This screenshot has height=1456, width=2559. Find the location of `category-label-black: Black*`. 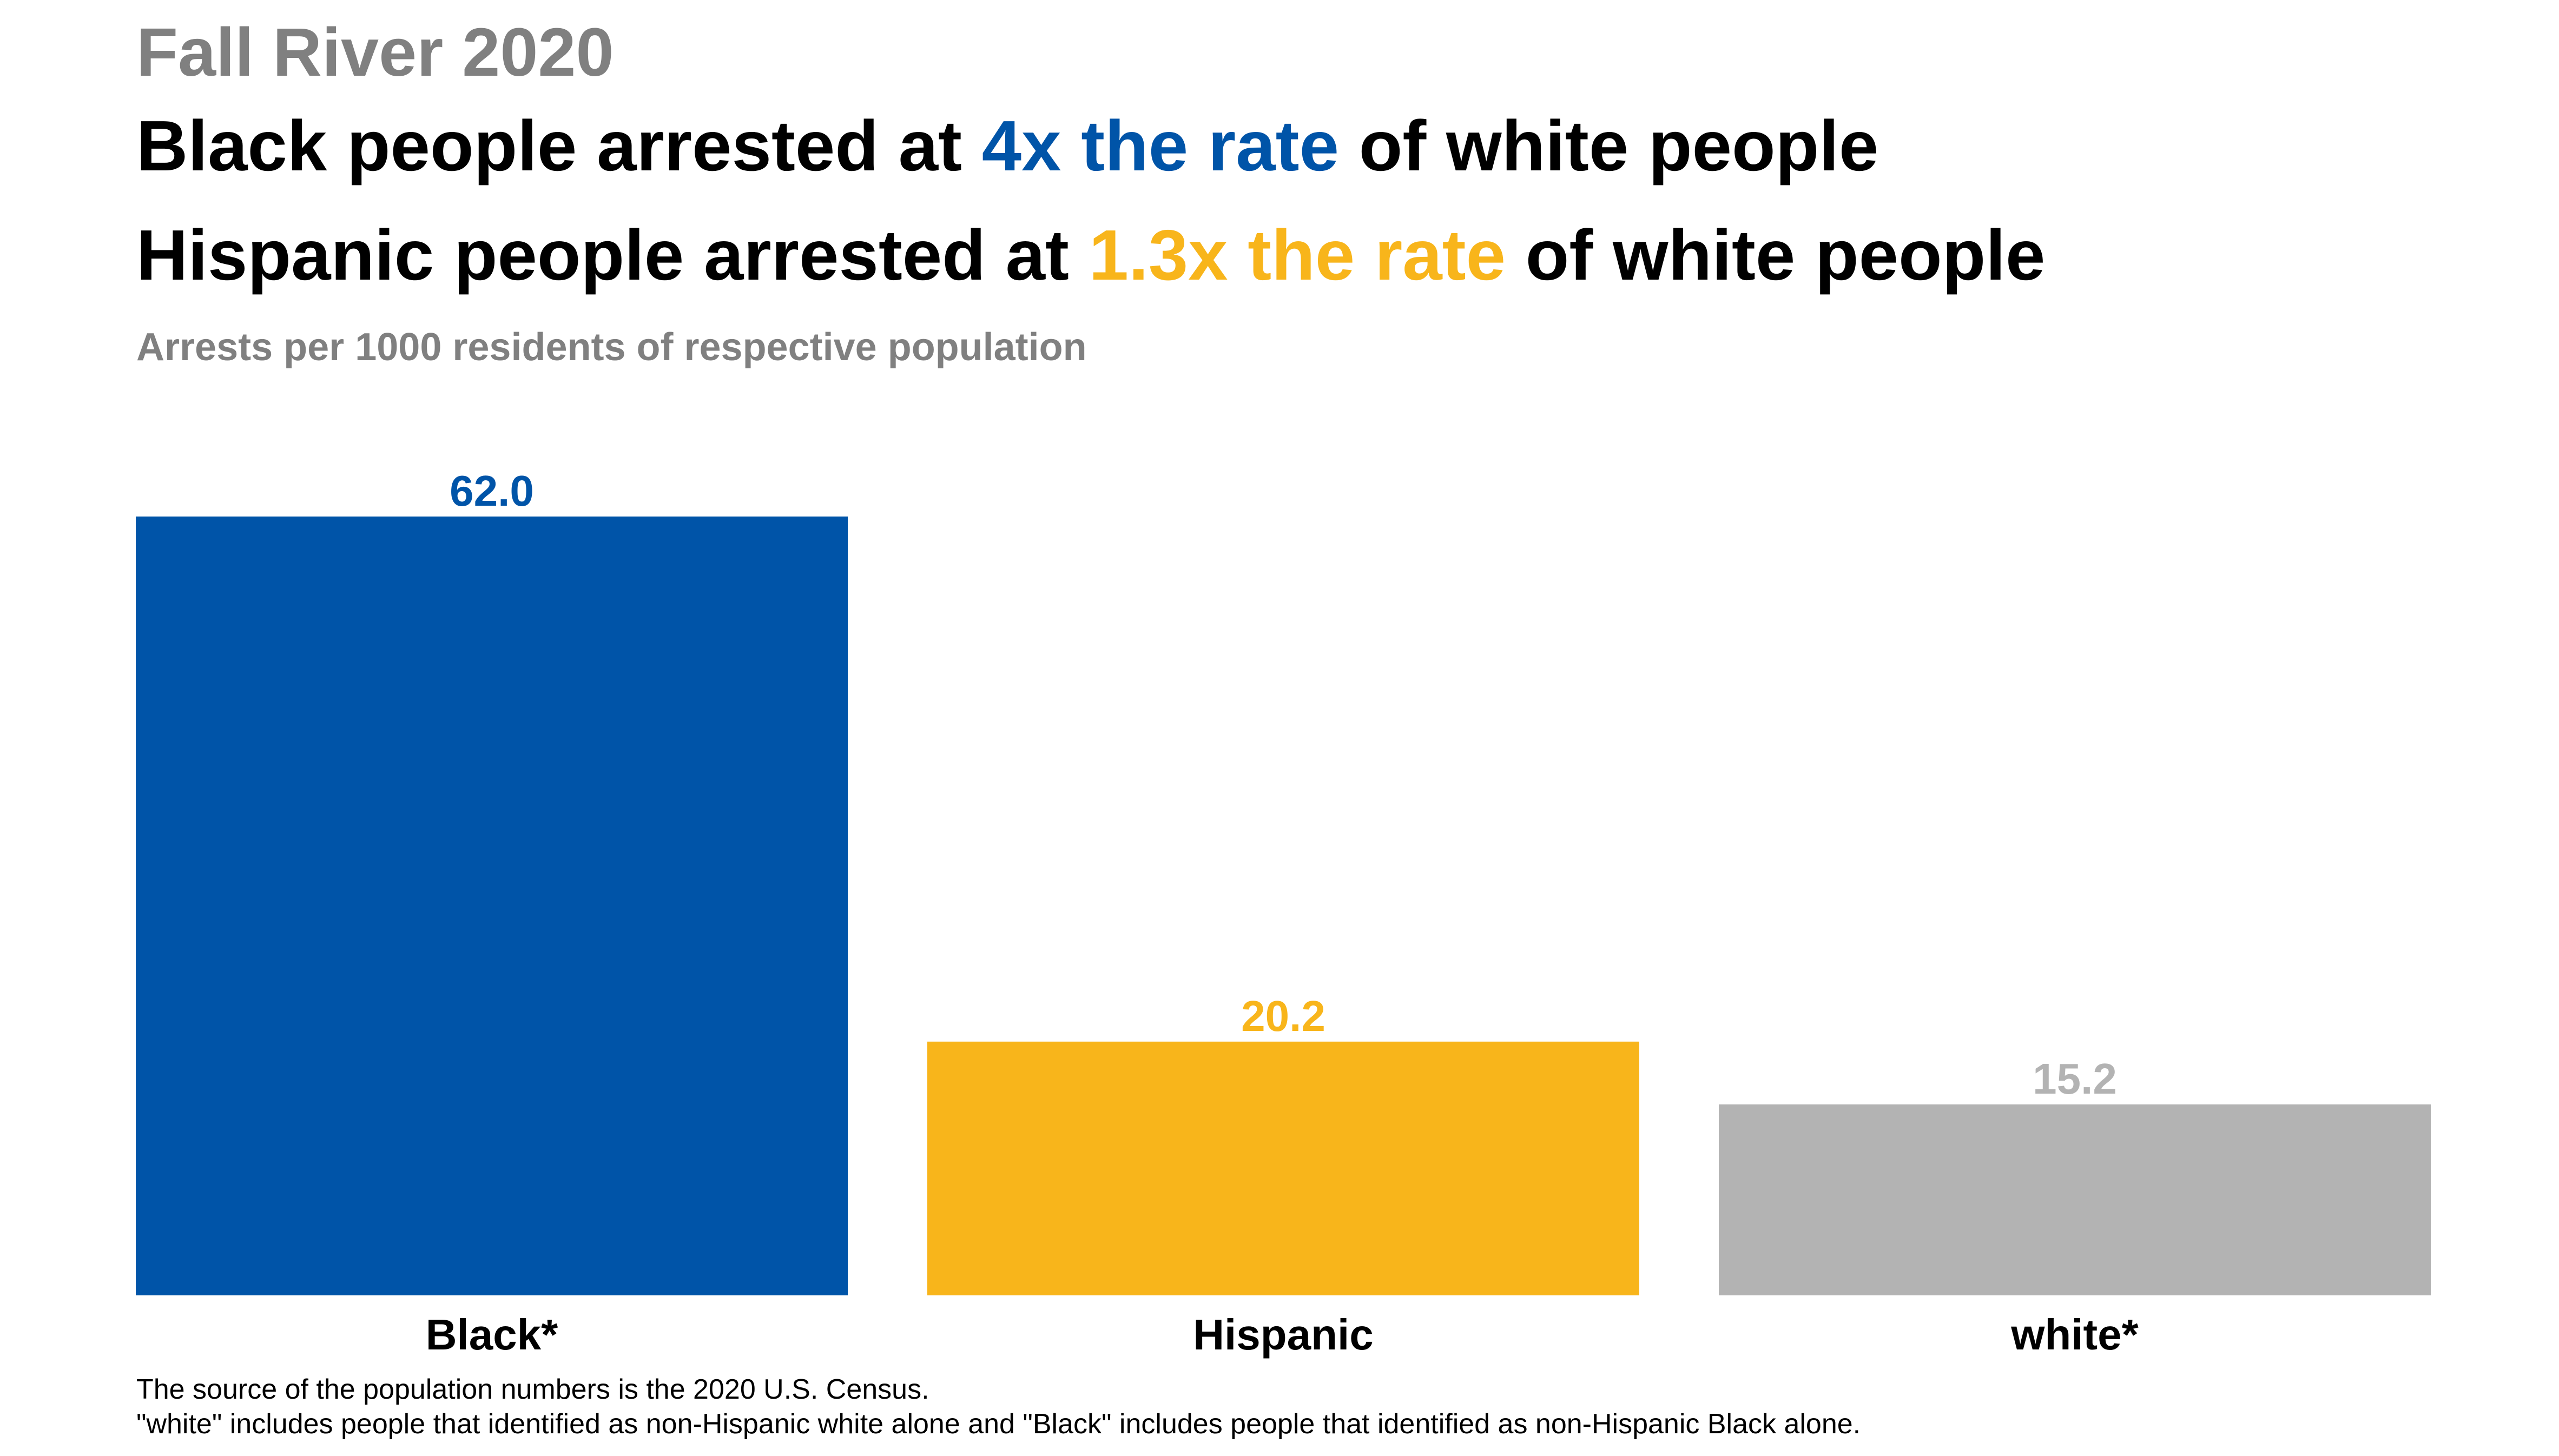

category-label-black: Black* is located at coordinates (492, 1335).